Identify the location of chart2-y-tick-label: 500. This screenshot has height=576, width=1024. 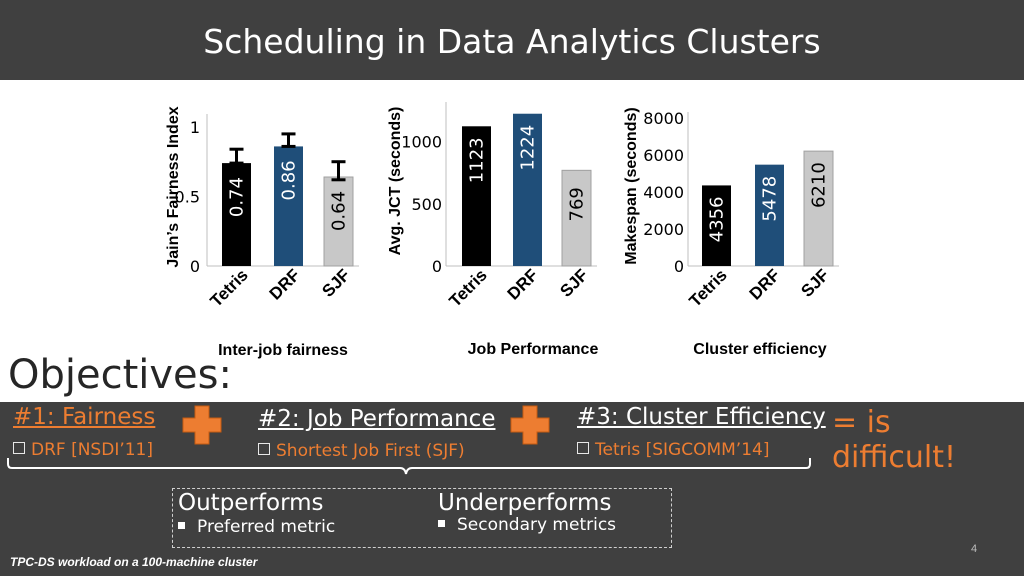
(426, 204).